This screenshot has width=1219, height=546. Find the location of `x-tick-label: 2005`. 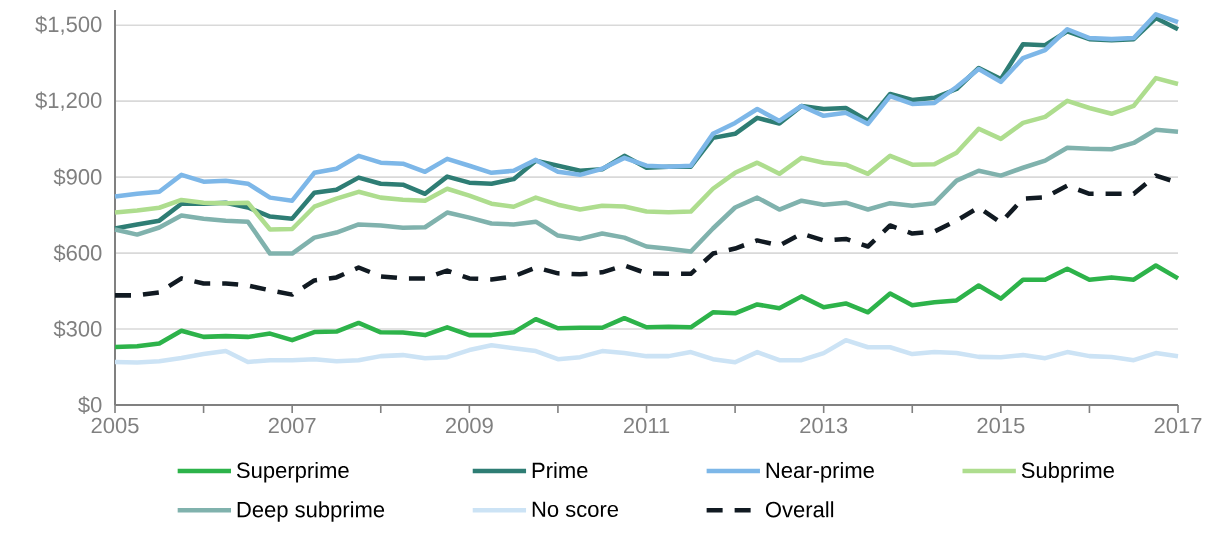

x-tick-label: 2005 is located at coordinates (115, 425).